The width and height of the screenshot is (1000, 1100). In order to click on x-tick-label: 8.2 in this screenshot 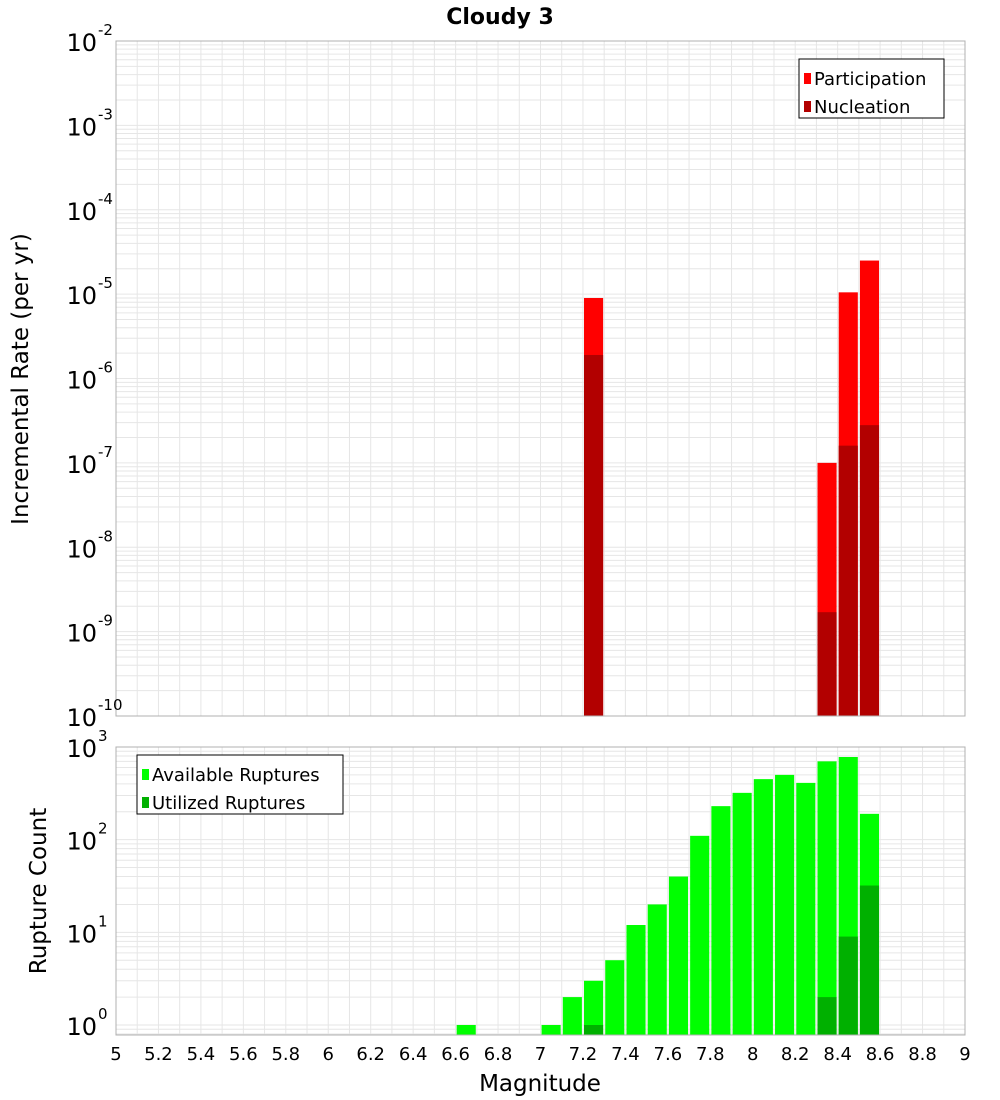, I will do `click(795, 1054)`.